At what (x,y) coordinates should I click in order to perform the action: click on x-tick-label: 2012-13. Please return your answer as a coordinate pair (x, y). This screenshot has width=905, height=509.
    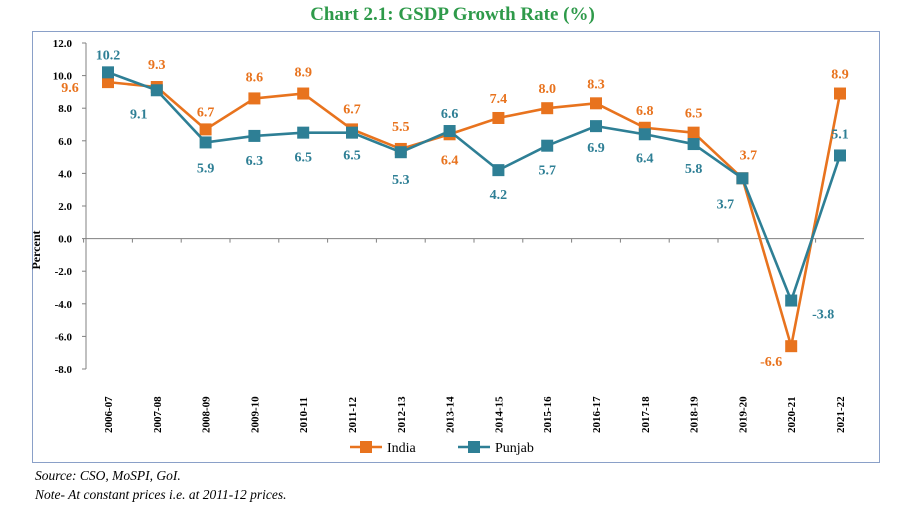
    Looking at the image, I should click on (402, 414).